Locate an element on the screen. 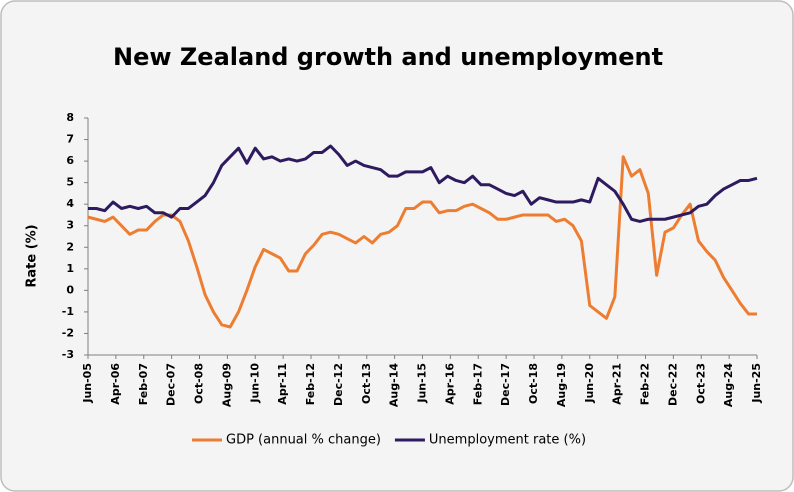  y-axis-label: Rate (%) is located at coordinates (32, 255).